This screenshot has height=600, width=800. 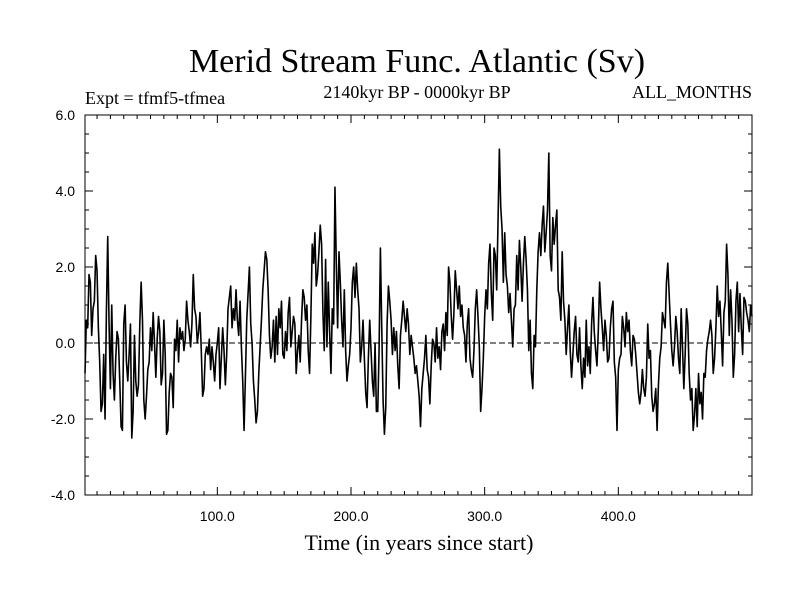 What do you see at coordinates (66, 267) in the screenshot?
I see `y-tick-label: 2.0` at bounding box center [66, 267].